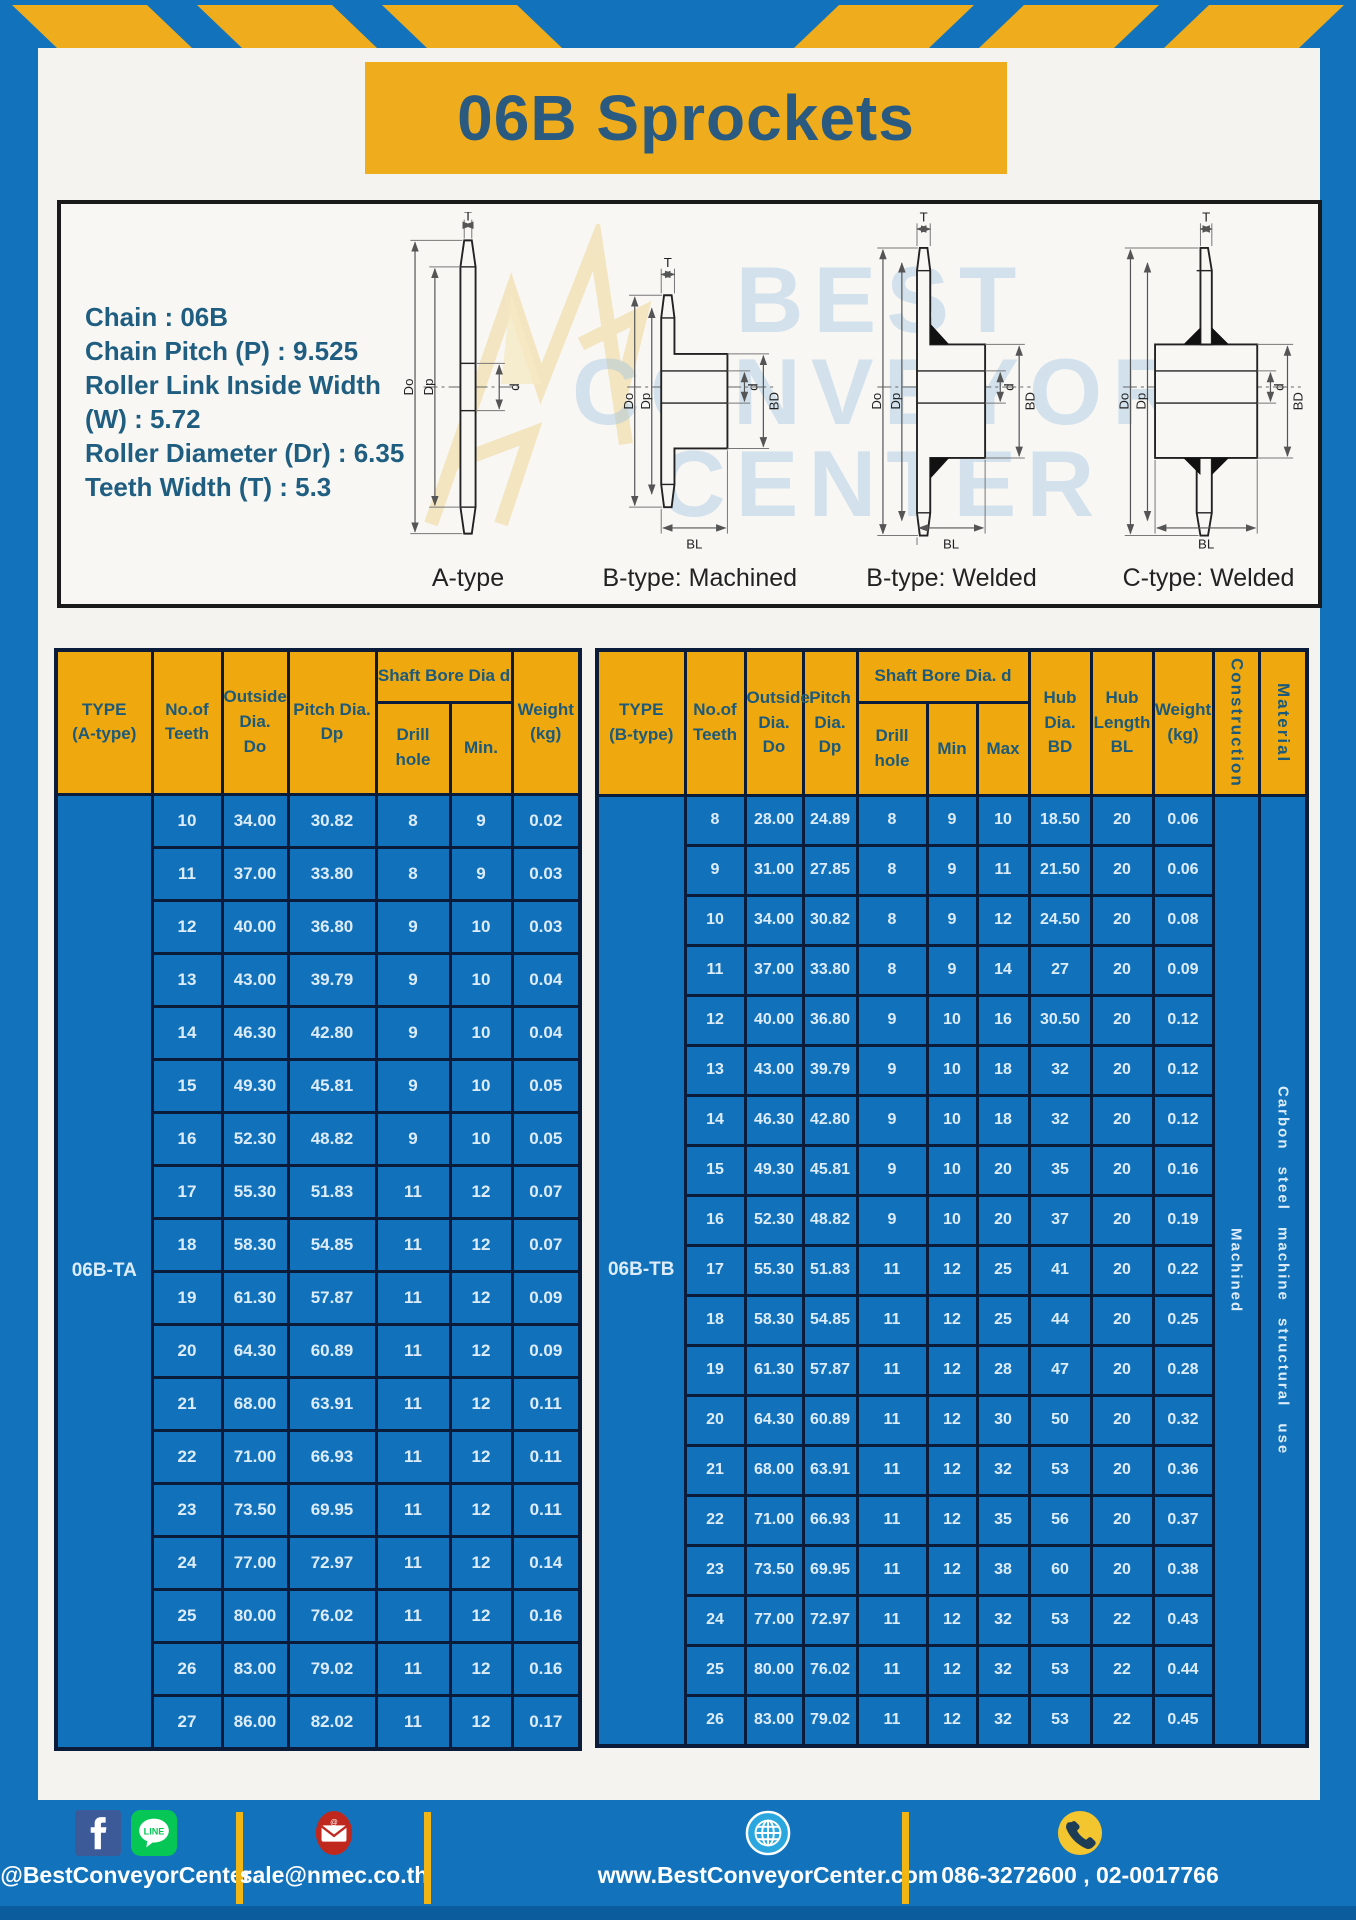  I want to click on data-cell: 73.50, so click(255, 1509).